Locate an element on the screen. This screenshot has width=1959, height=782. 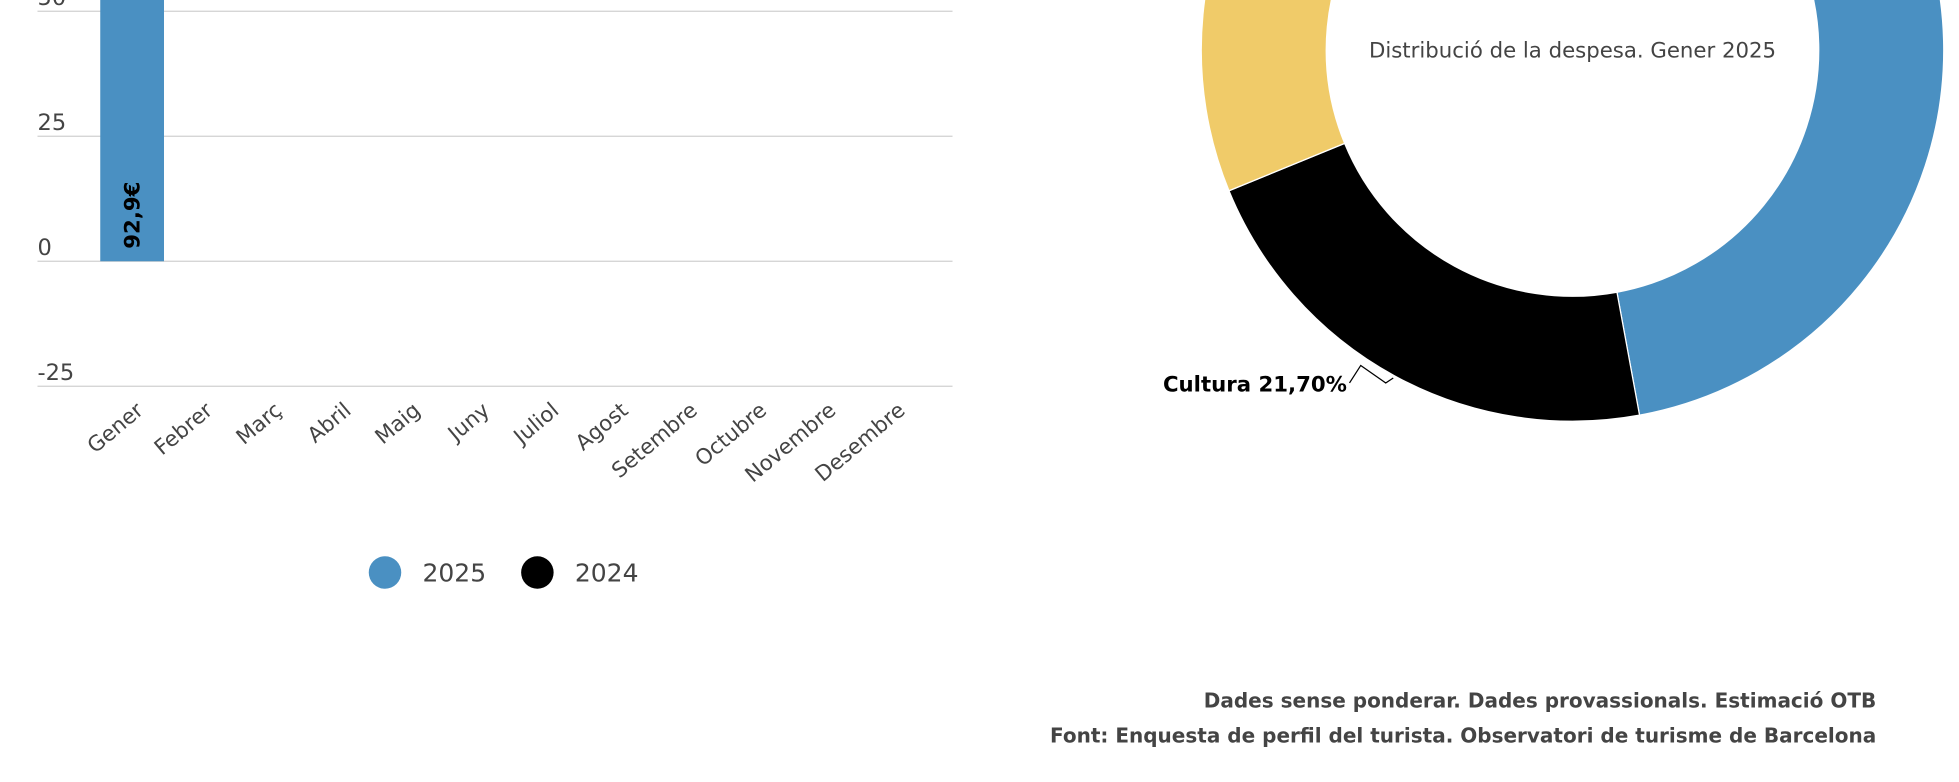
x-tick-label: Agost is located at coordinates (602, 427).